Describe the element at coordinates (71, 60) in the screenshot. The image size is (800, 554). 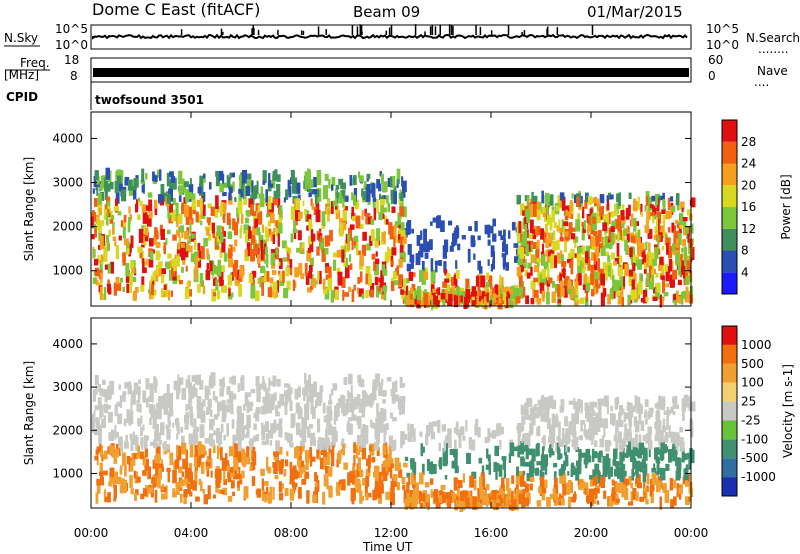
I see `freq-tick-top: 18` at that location.